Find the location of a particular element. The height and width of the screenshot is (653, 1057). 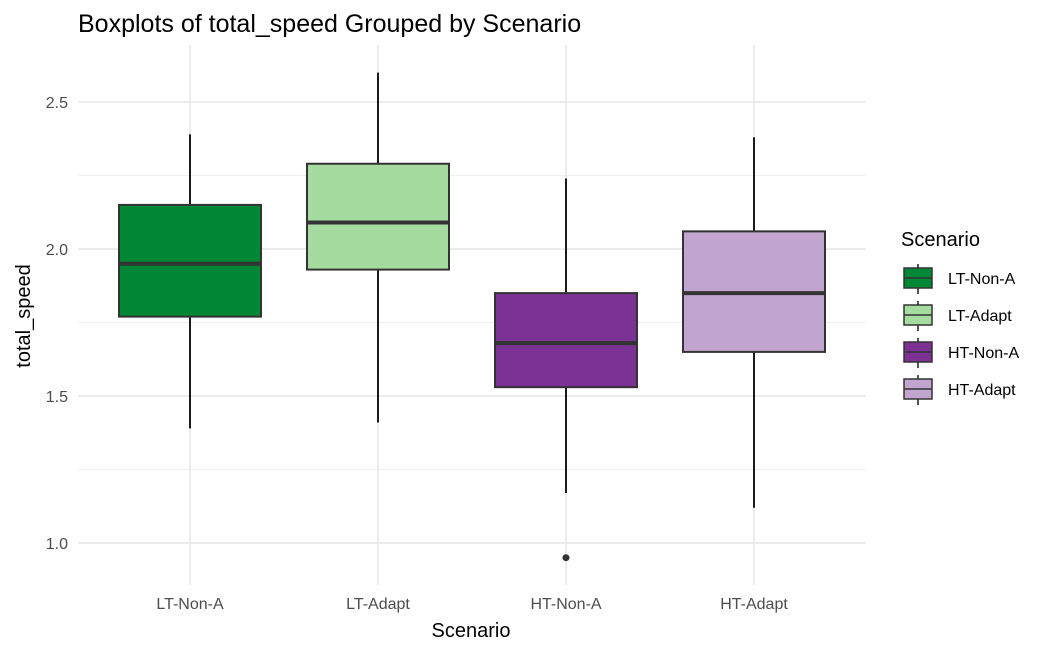

box-ht-non-a is located at coordinates (566, 370).